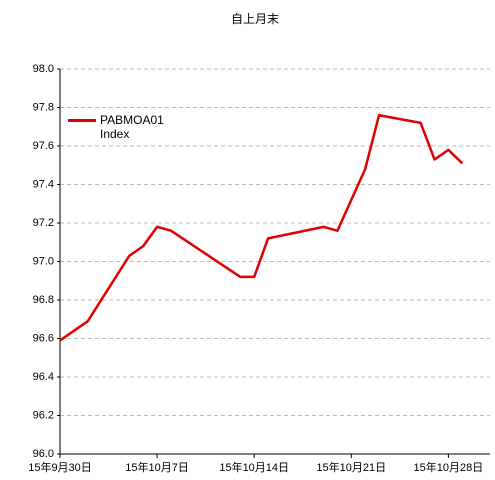 The height and width of the screenshot is (480, 495). Describe the element at coordinates (43, 184) in the screenshot. I see `y-tick-label: 97.4` at that location.